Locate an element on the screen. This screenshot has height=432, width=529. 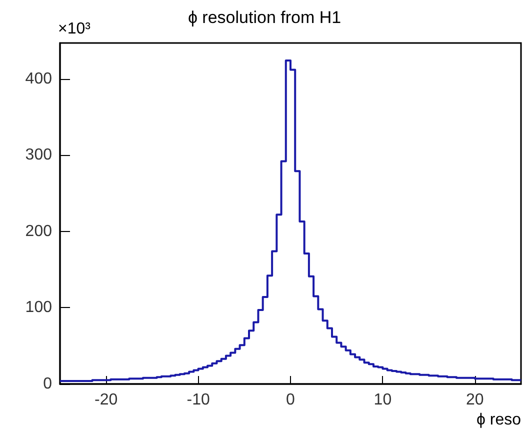
x-tick-label: -20 is located at coordinates (106, 400).